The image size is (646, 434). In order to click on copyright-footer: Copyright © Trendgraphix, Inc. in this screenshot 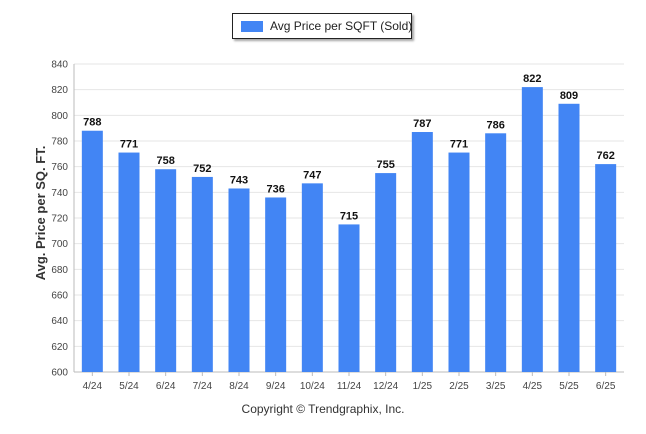, I will do `click(323, 409)`.